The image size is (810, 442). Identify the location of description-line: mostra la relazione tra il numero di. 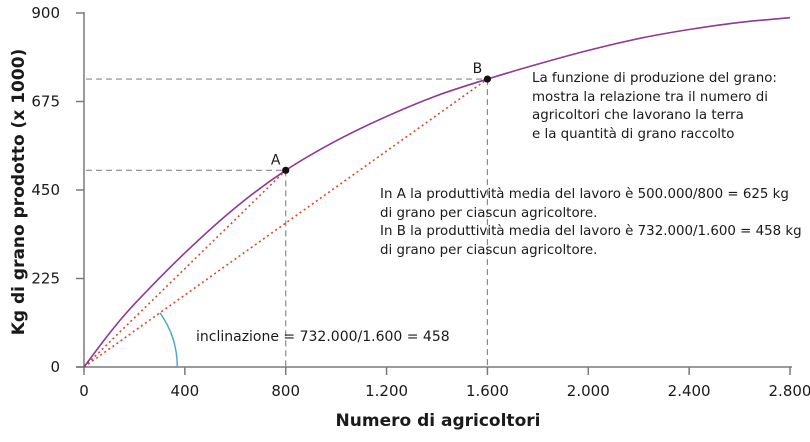
(650, 97).